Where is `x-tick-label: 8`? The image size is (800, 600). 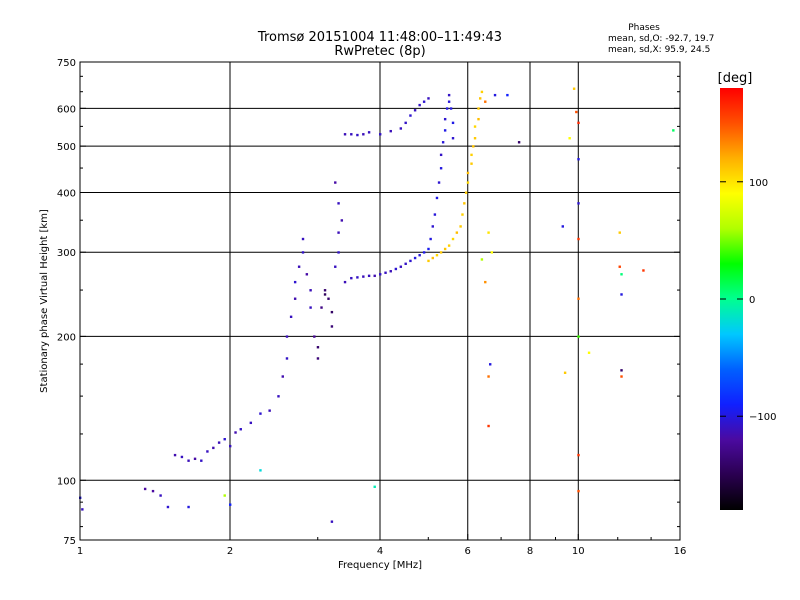 x-tick-label: 8 is located at coordinates (530, 551).